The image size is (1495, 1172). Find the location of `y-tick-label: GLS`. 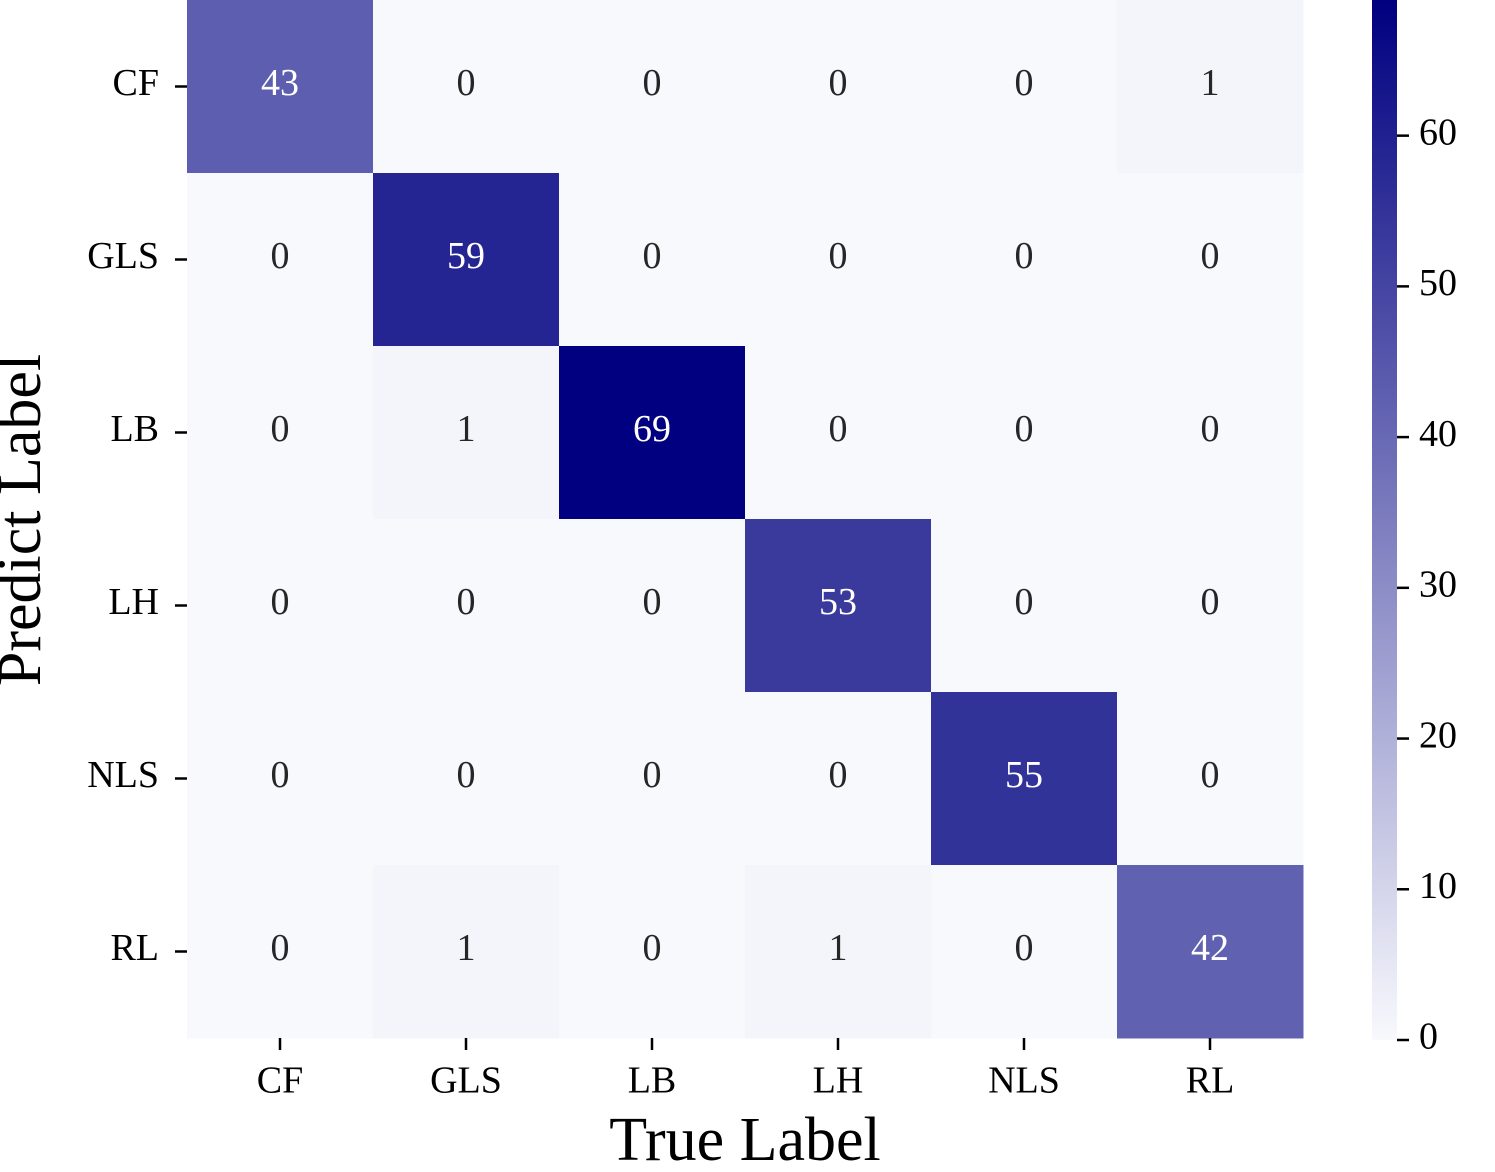

y-tick-label: GLS is located at coordinates (123, 256).